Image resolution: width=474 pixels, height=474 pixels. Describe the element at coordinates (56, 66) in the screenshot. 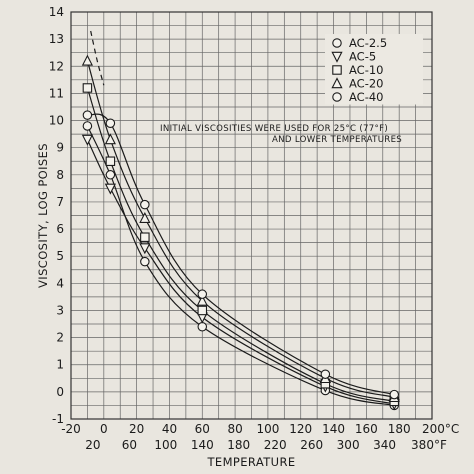

I see `y-tick-label: 12` at that location.